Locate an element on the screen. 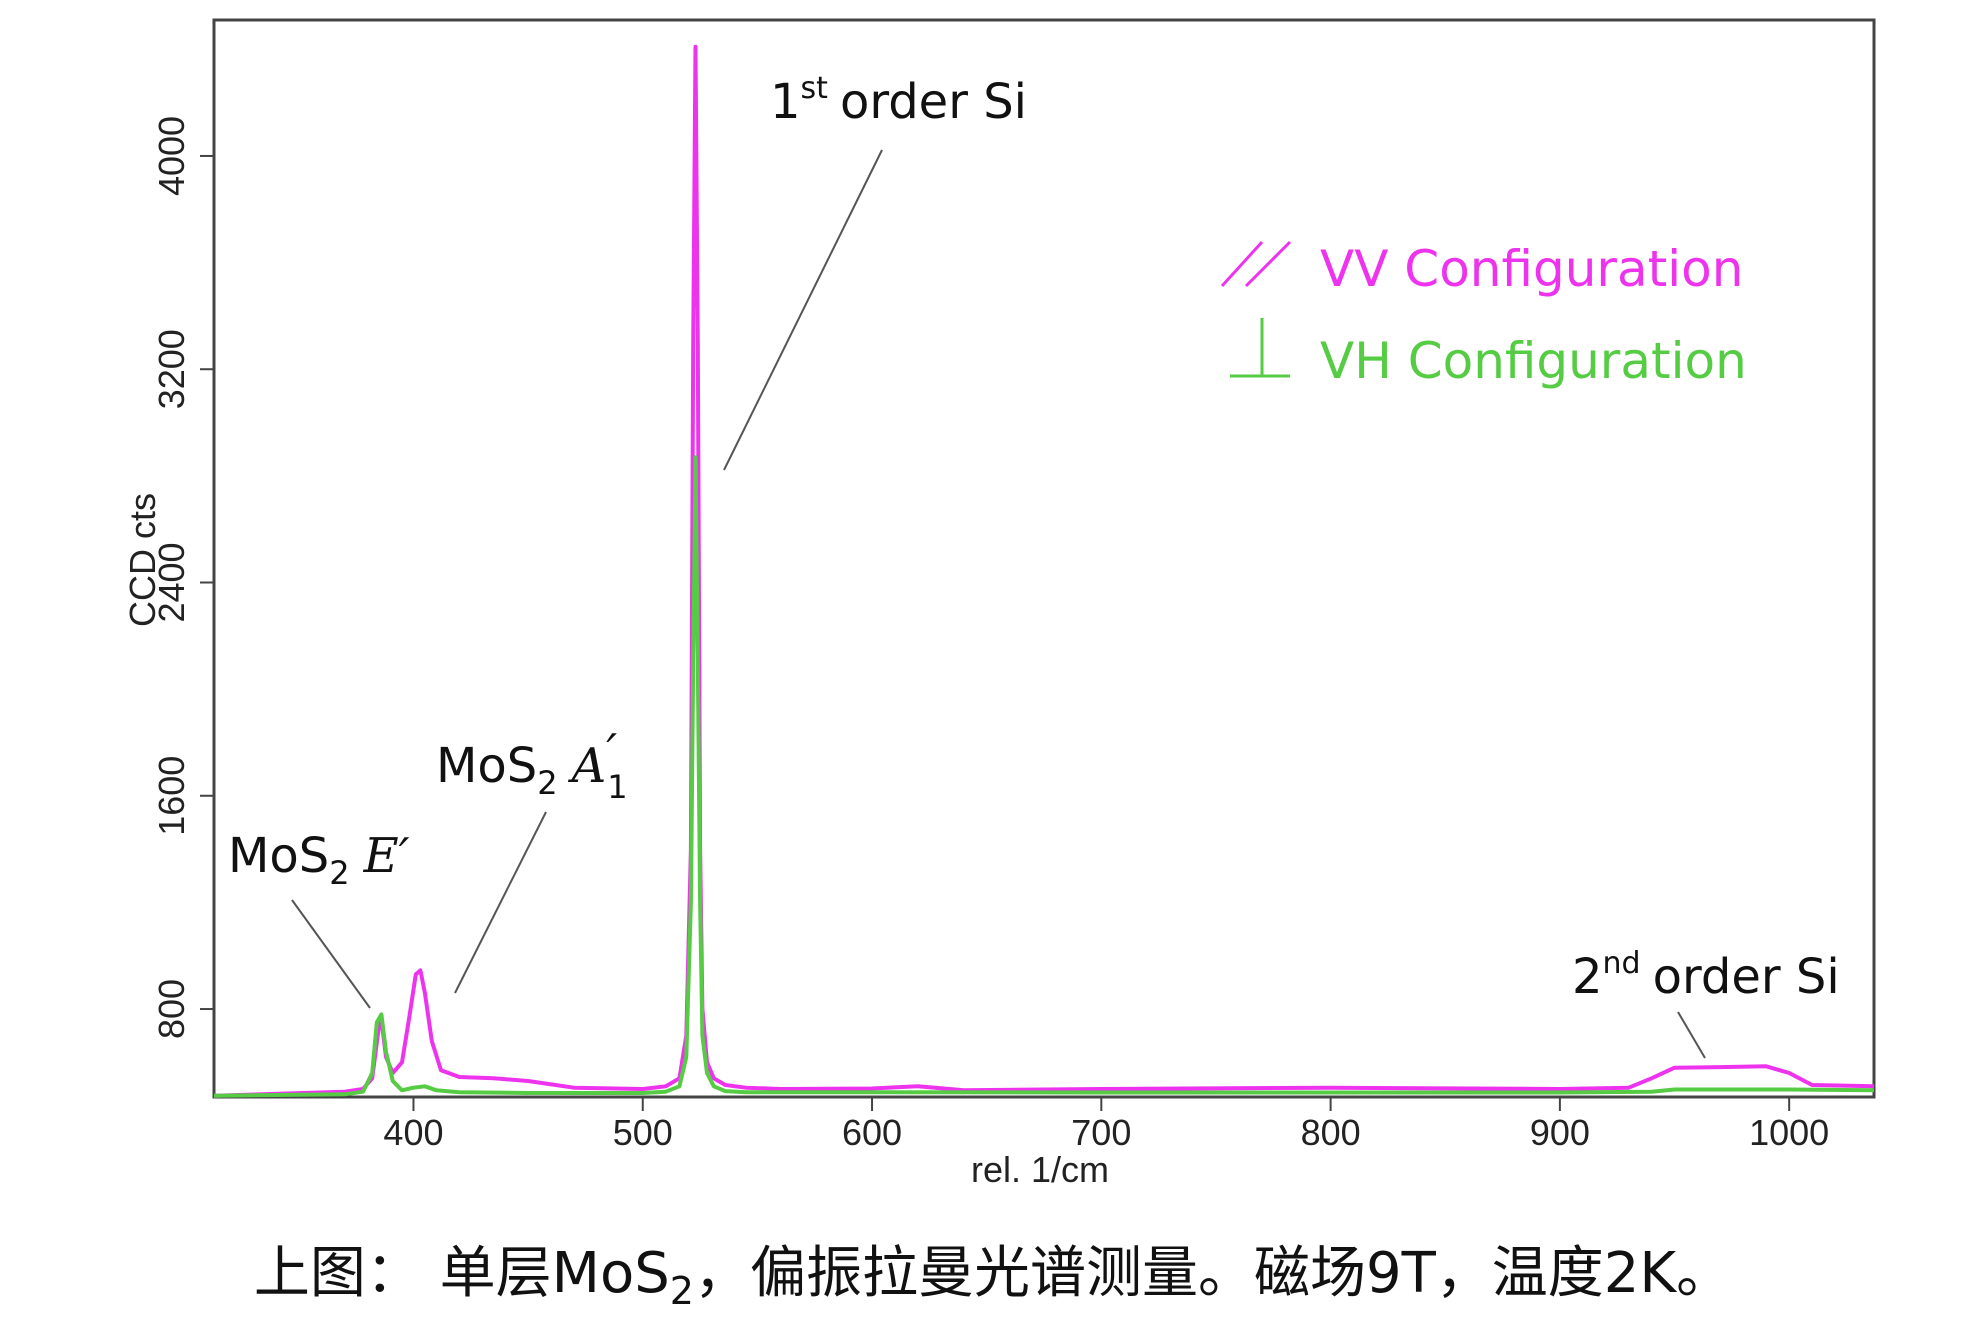 Image resolution: width=1986 pixels, height=1340 pixels. y-tick-label: 1600 is located at coordinates (171, 796).